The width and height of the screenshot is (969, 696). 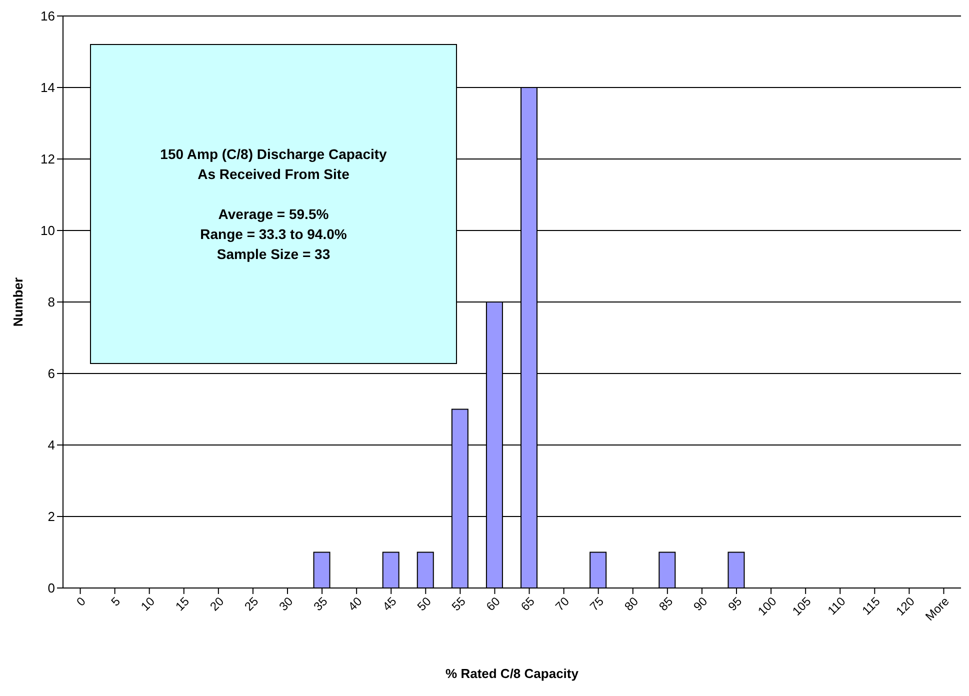 I want to click on y-tick-label: 8, so click(x=51, y=302).